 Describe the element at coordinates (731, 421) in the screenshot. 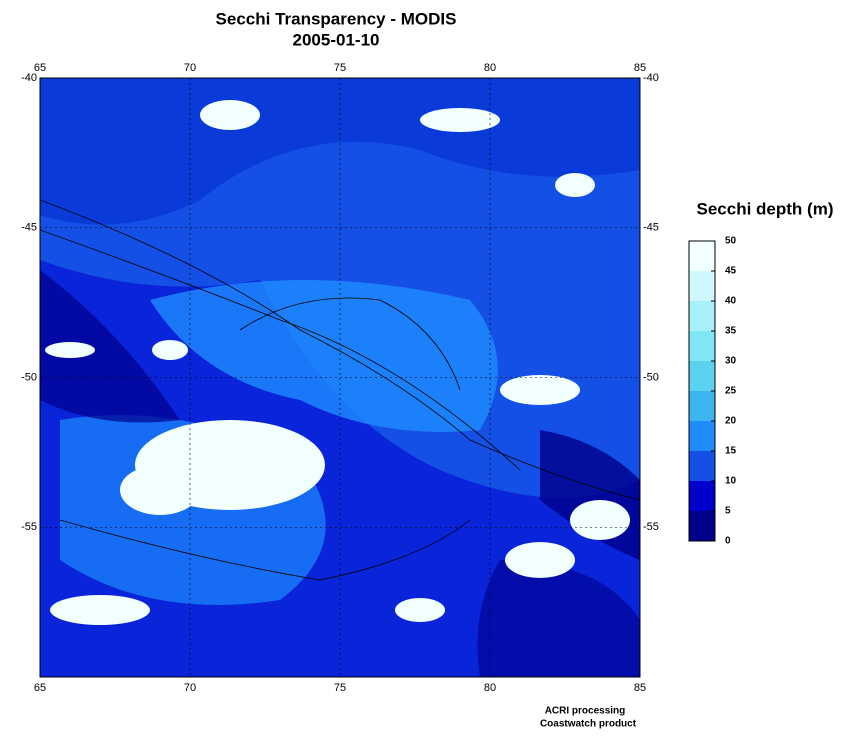

I see `colorbar-tick-label: 20` at that location.